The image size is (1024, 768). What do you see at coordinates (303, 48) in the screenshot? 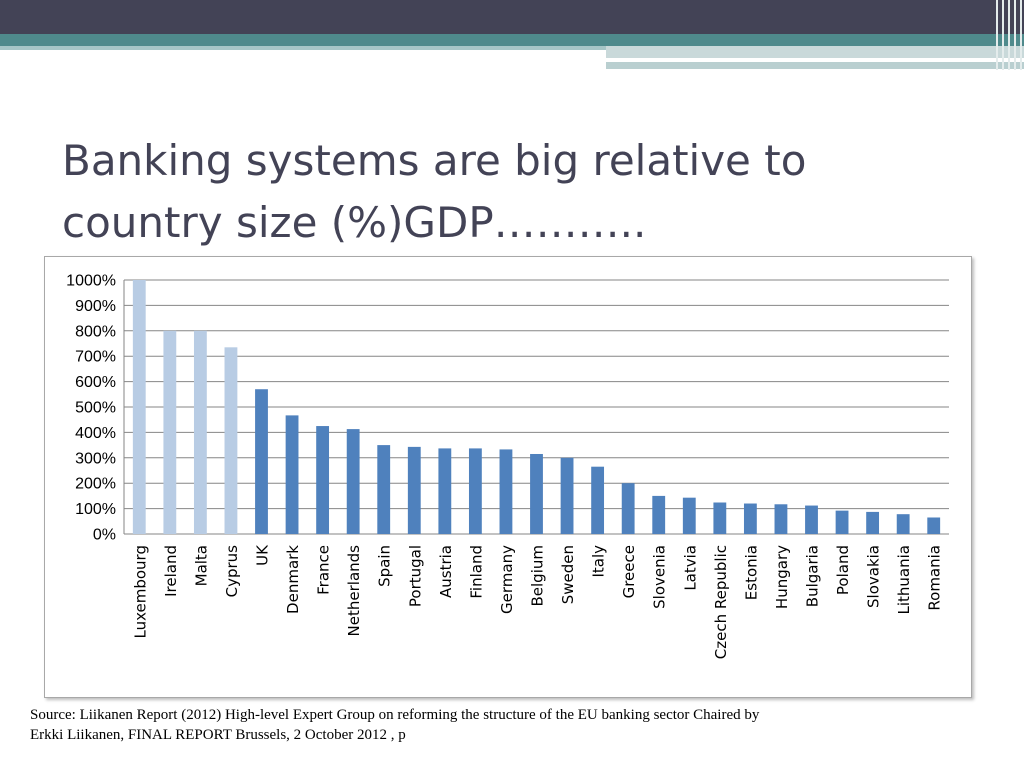
I see `header-accent-line` at bounding box center [303, 48].